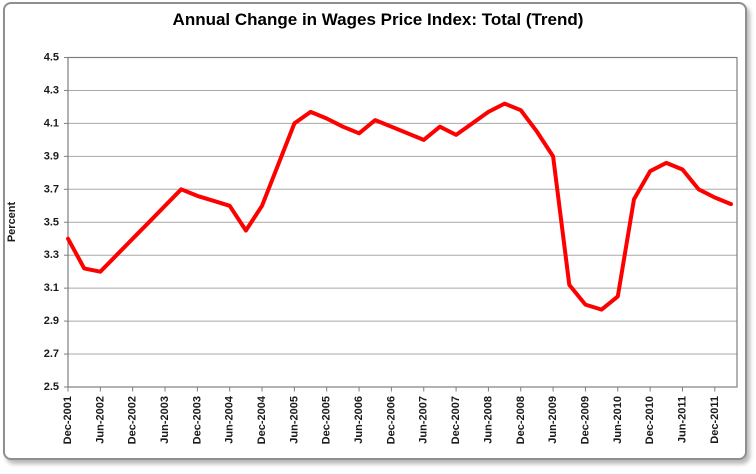  I want to click on x-tick-label: Dec-2009, so click(585, 420).